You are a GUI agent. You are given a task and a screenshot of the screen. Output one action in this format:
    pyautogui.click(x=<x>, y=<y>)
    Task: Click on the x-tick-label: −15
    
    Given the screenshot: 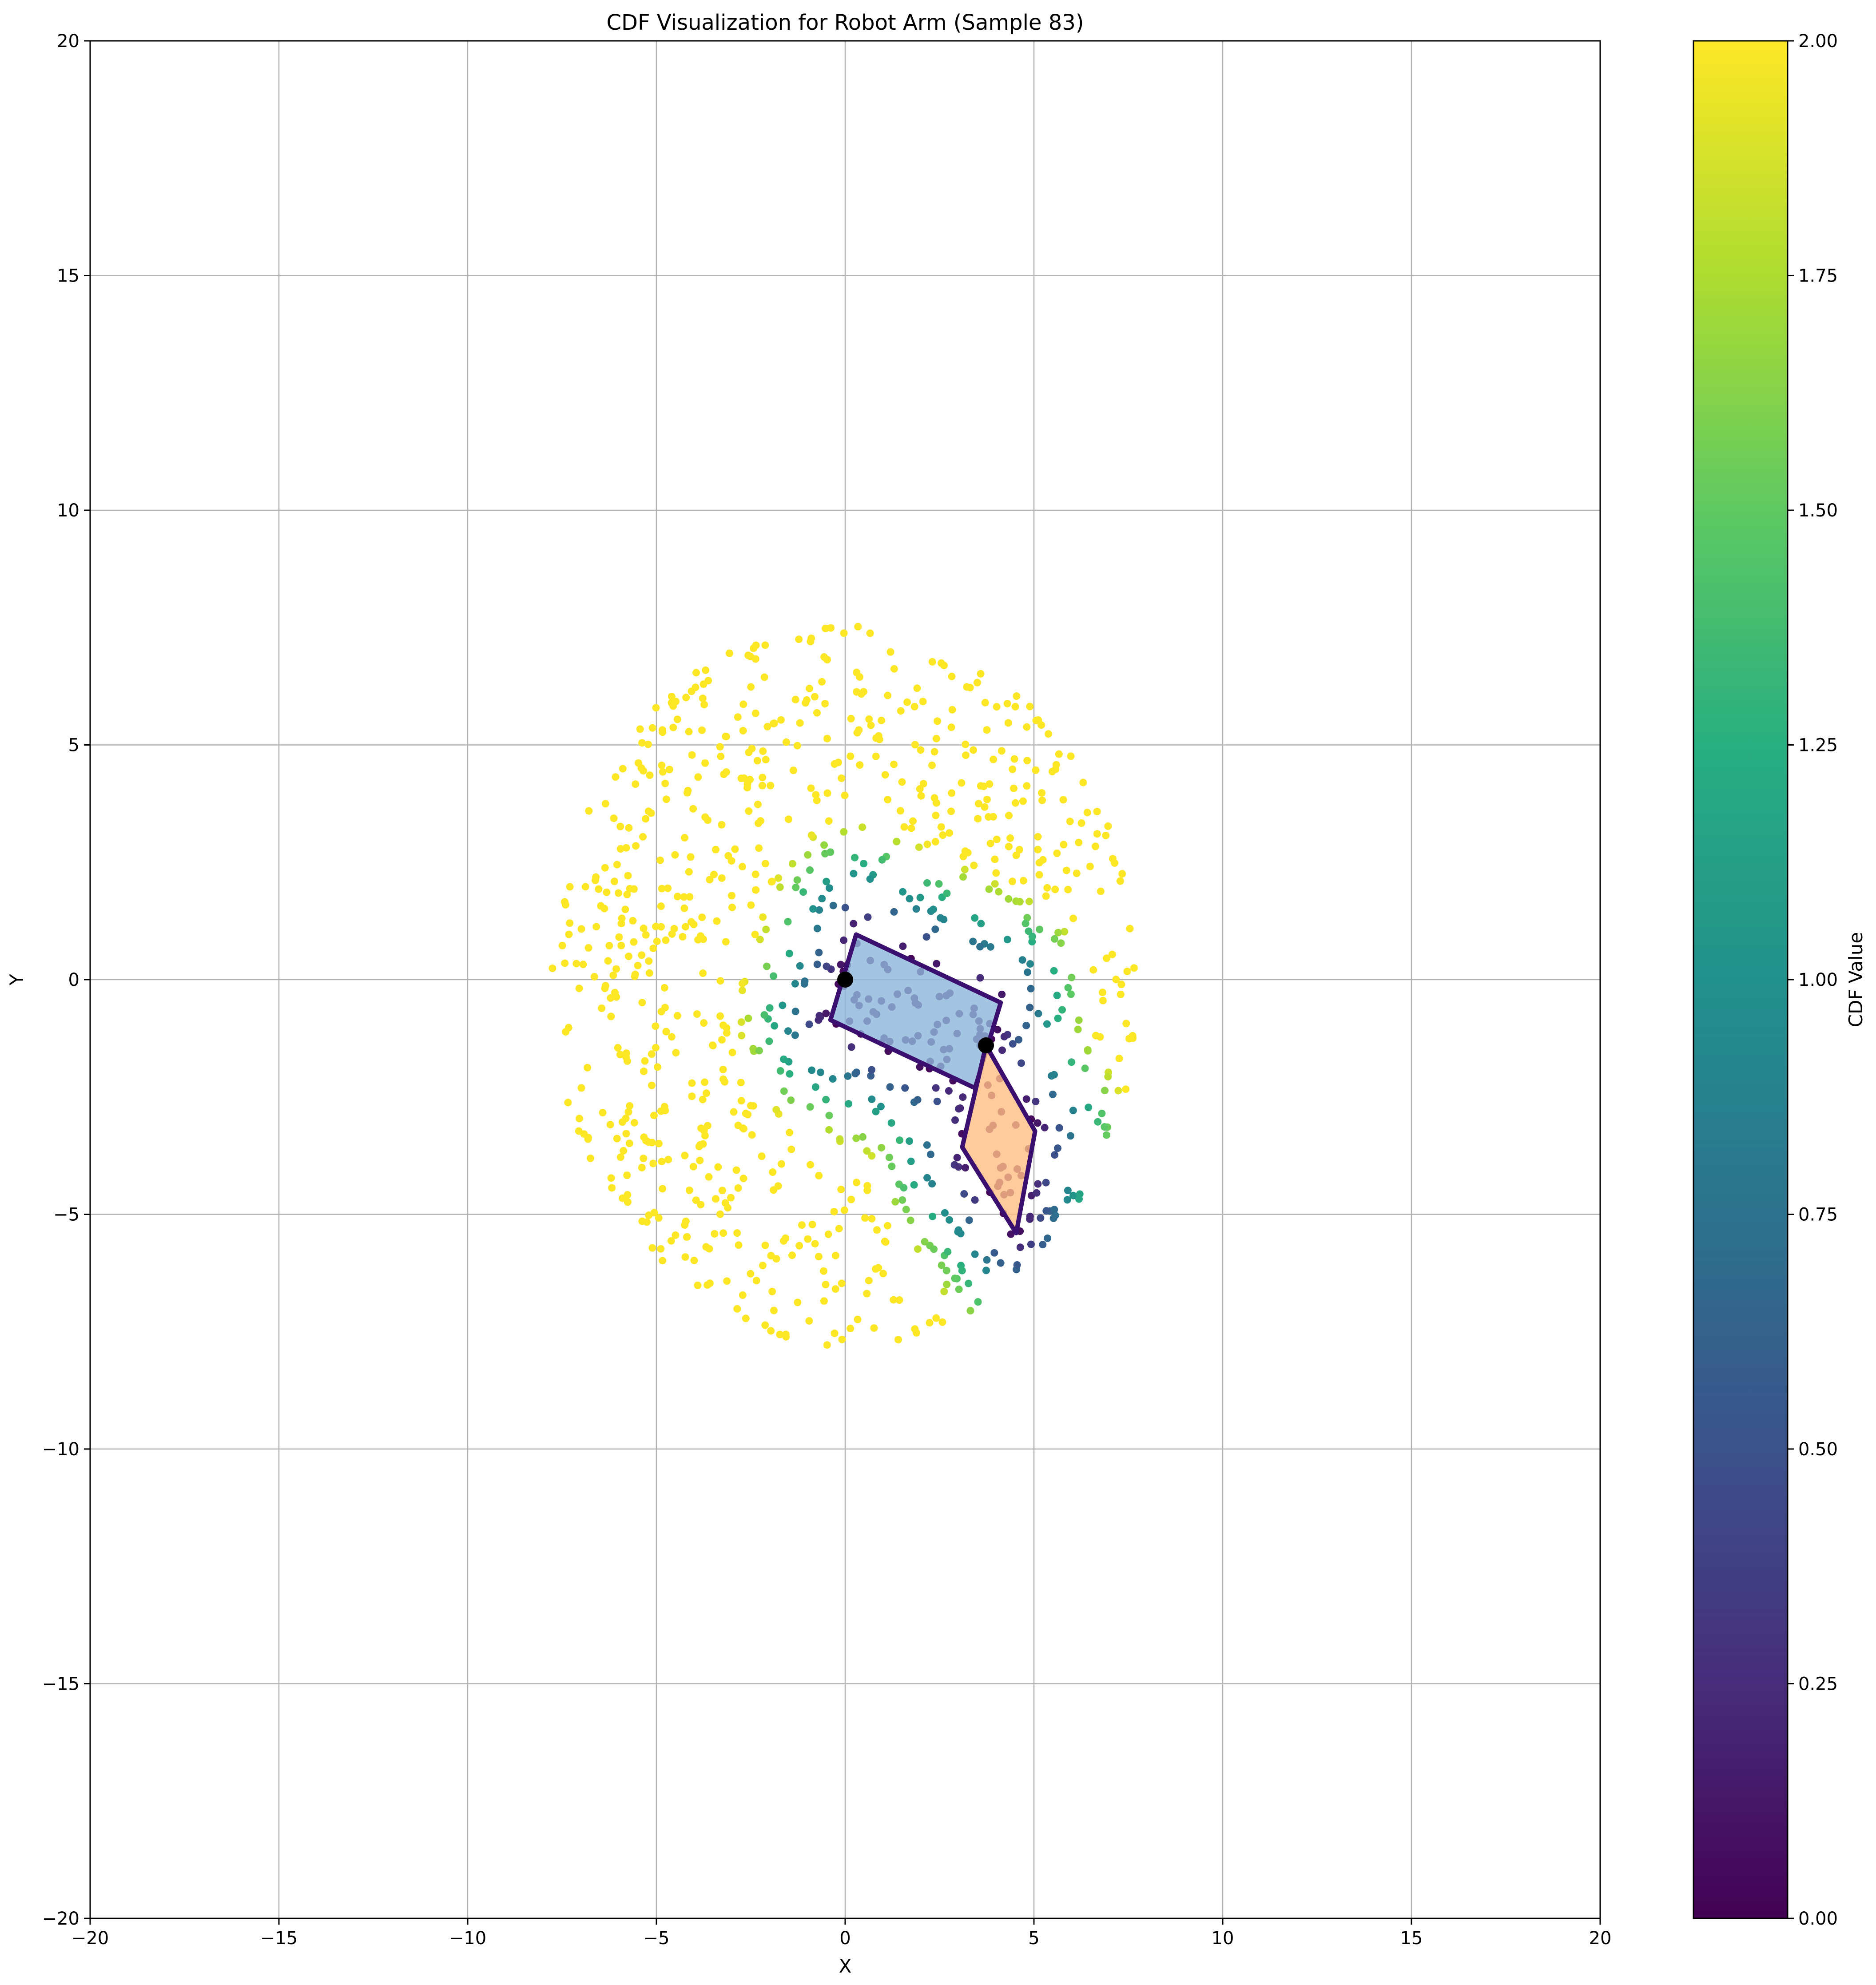 What is the action you would take?
    pyautogui.click(x=279, y=1938)
    